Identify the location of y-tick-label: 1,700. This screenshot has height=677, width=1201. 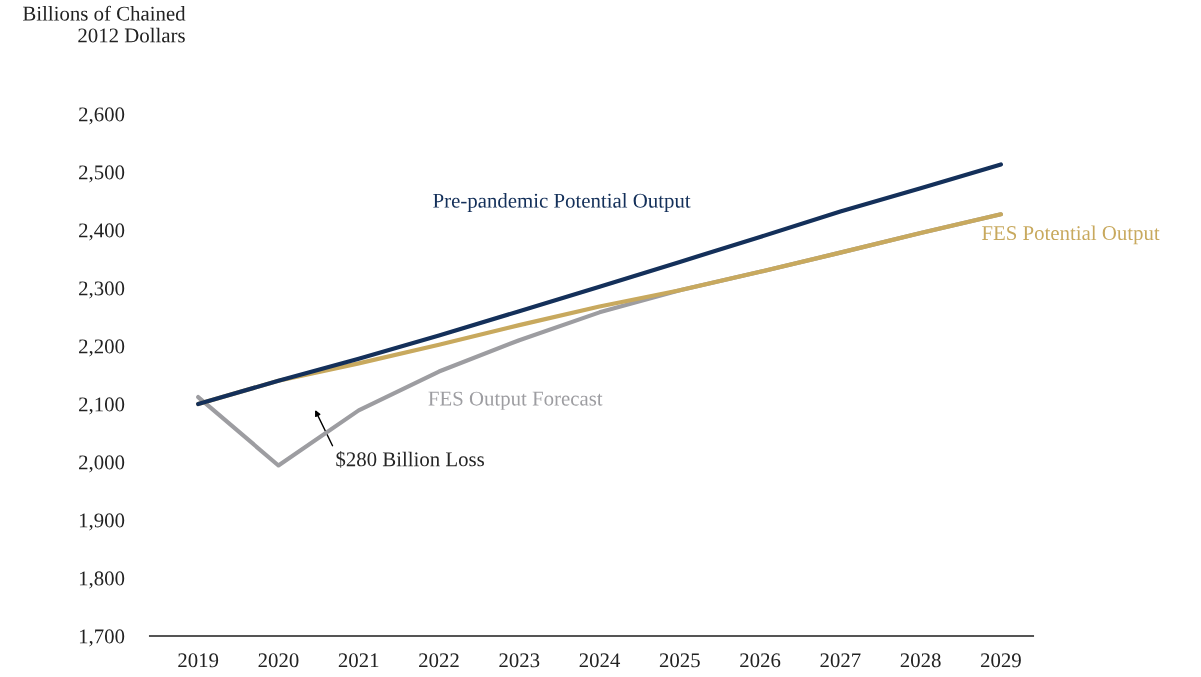
(102, 638).